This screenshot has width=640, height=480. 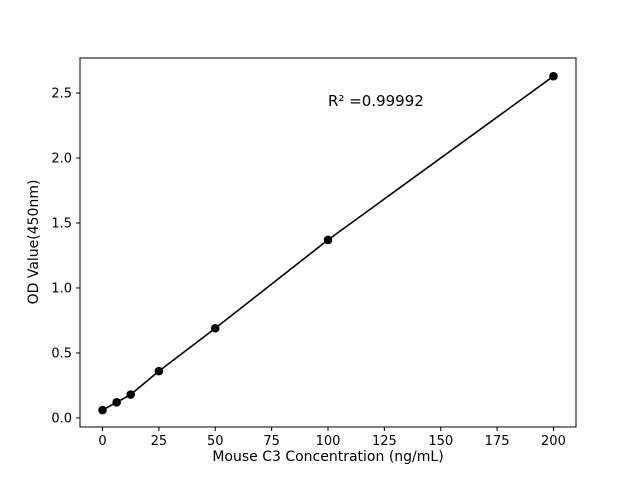 What do you see at coordinates (61, 288) in the screenshot?
I see `y-tick-label: 1.0` at bounding box center [61, 288].